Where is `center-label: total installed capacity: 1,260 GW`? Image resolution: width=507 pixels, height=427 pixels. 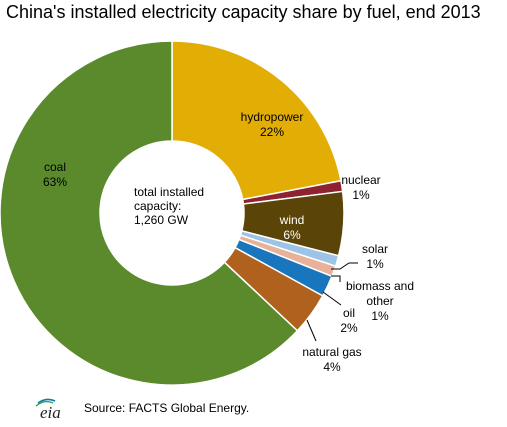
center-label: total installed capacity: 1,260 GW is located at coordinates (169, 206).